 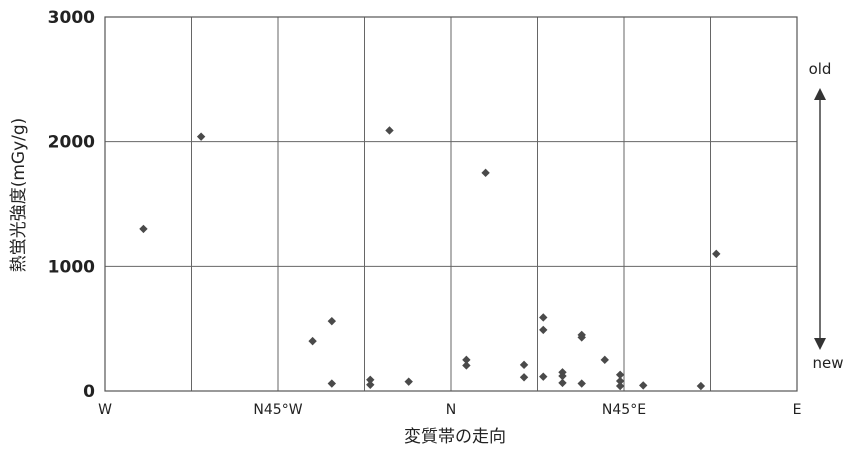 I want to click on y-axis-title: 熱蛍光強度(mGy/g), so click(x=19, y=195).